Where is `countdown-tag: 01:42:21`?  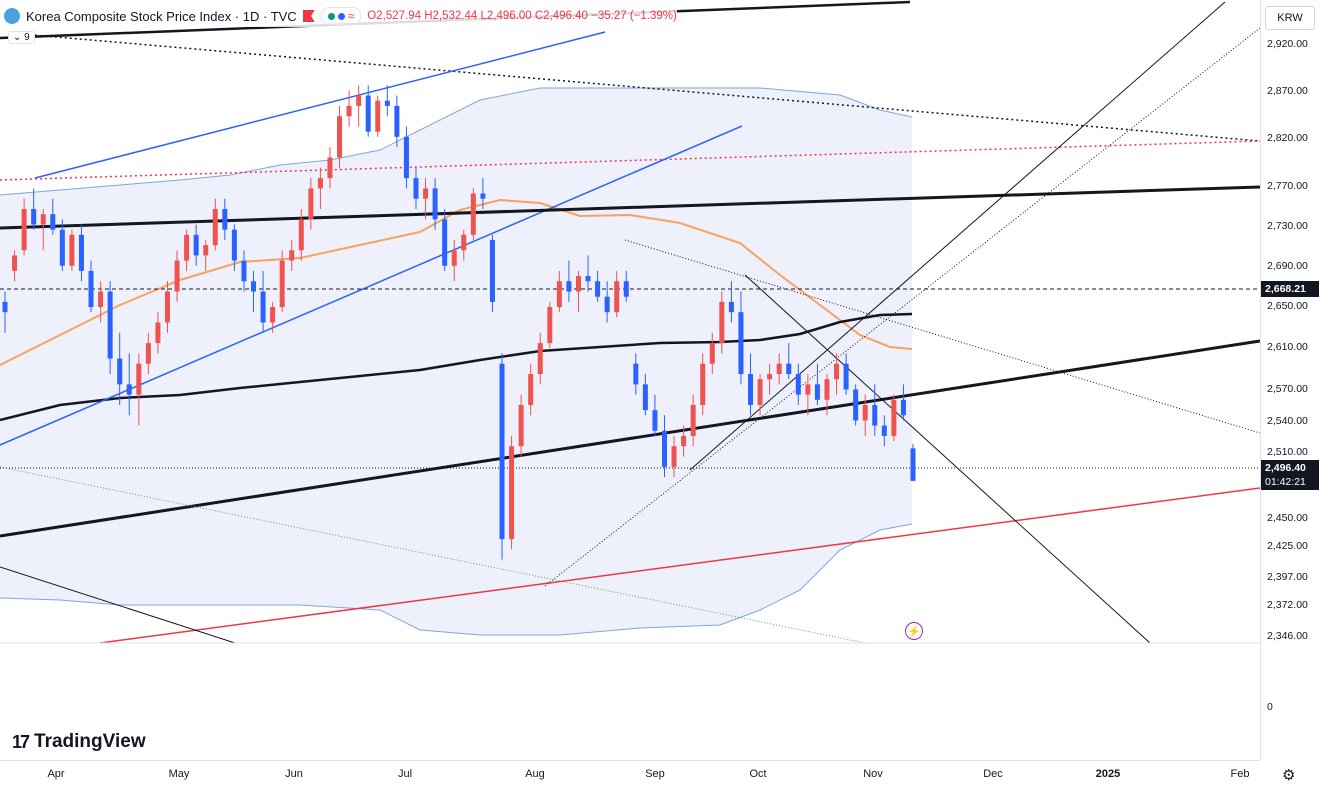
countdown-tag: 01:42:21 is located at coordinates (1290, 482).